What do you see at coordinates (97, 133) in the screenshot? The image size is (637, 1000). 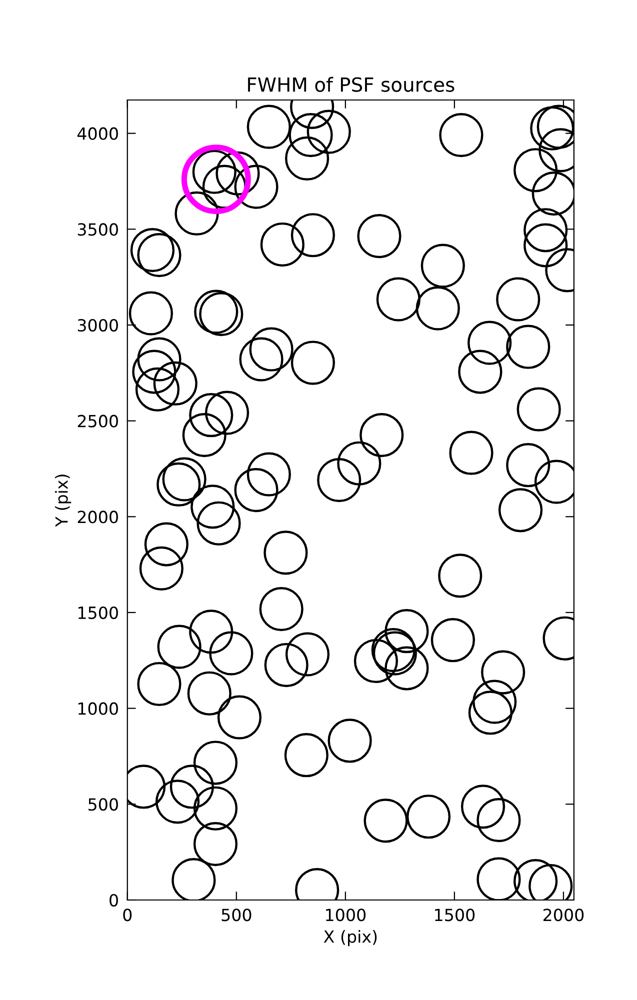 I see `y-tick-label: 4000` at bounding box center [97, 133].